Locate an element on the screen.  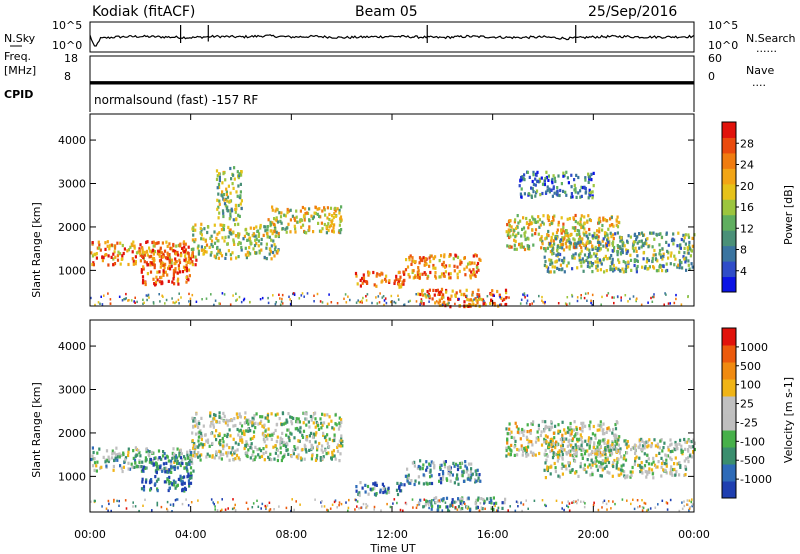
power-ytick-label-1: 2000 is located at coordinates (72, 227).